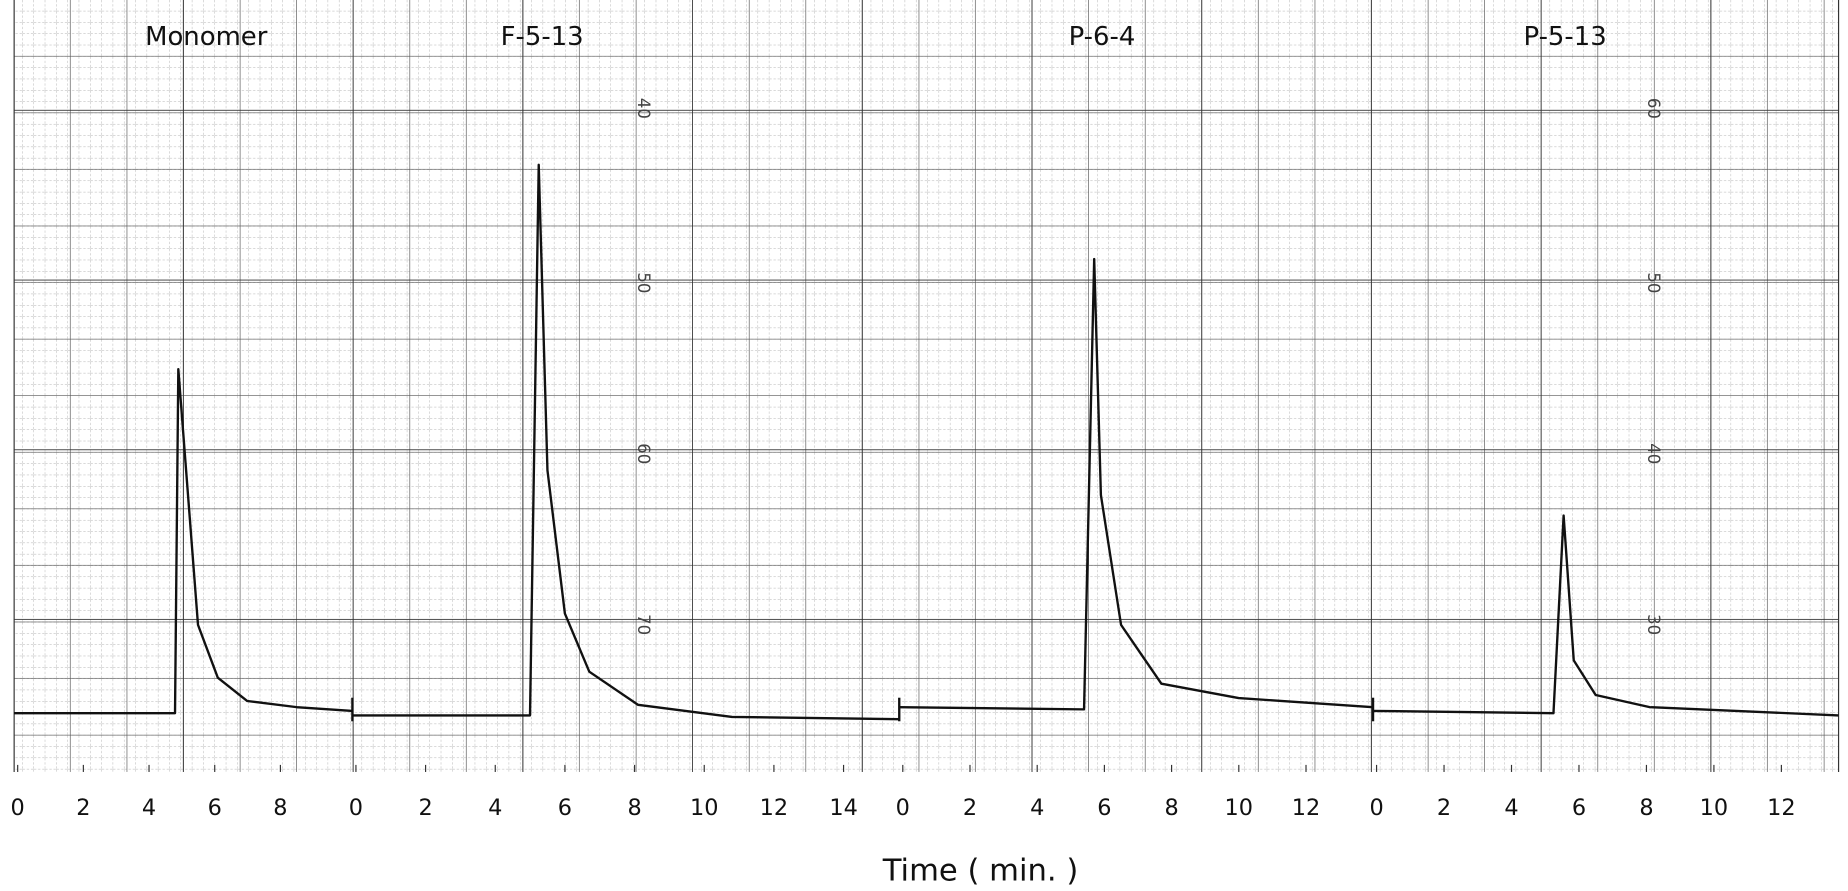 Image resolution: width=1848 pixels, height=891 pixels. What do you see at coordinates (843, 808) in the screenshot?
I see `x-tick-label: 14` at bounding box center [843, 808].